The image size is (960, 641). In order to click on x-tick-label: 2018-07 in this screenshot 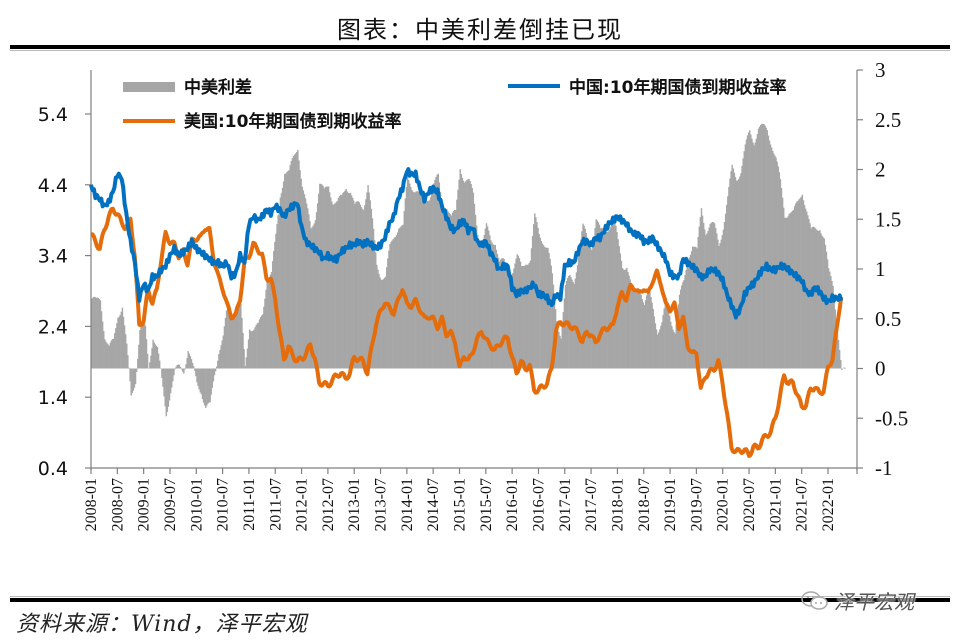, I will do `click(644, 504)`.